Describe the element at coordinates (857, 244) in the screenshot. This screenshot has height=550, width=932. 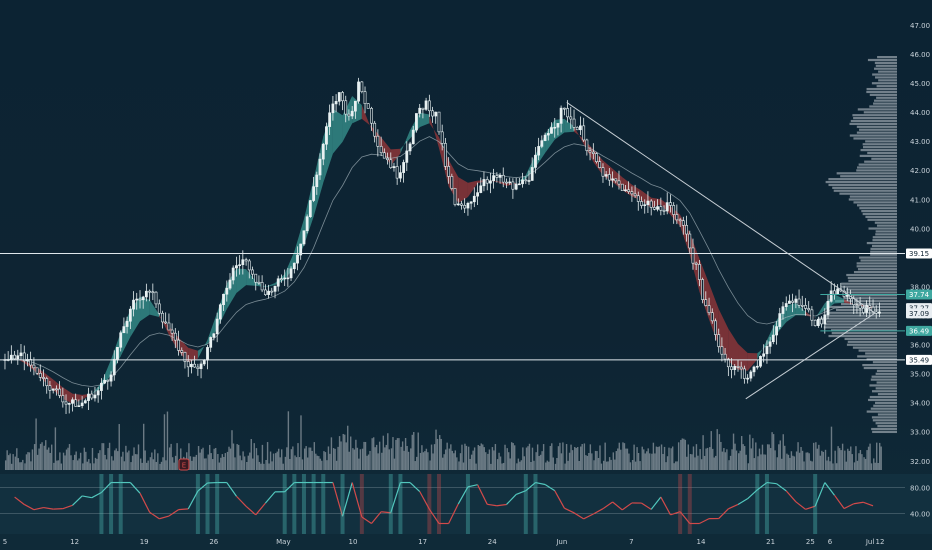
I see `volume-profile` at that location.